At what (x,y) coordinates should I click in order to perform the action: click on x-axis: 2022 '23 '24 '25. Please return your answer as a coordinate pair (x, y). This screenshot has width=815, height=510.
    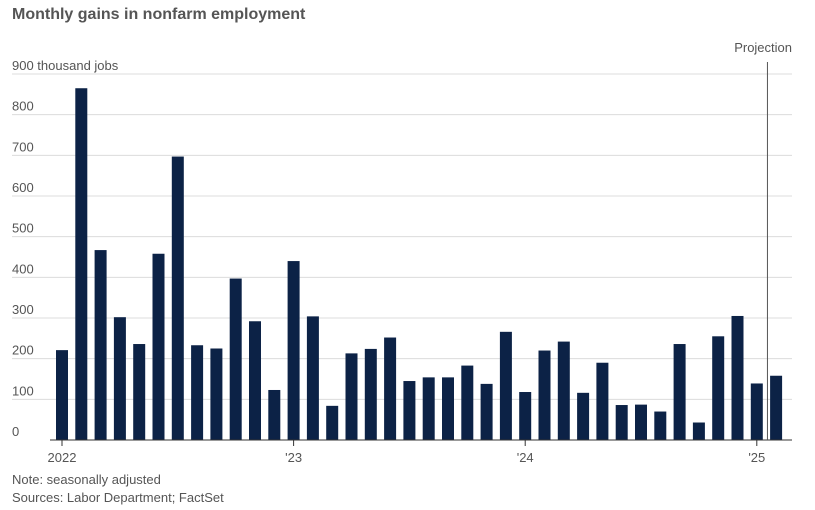
    Looking at the image, I should click on (420, 452).